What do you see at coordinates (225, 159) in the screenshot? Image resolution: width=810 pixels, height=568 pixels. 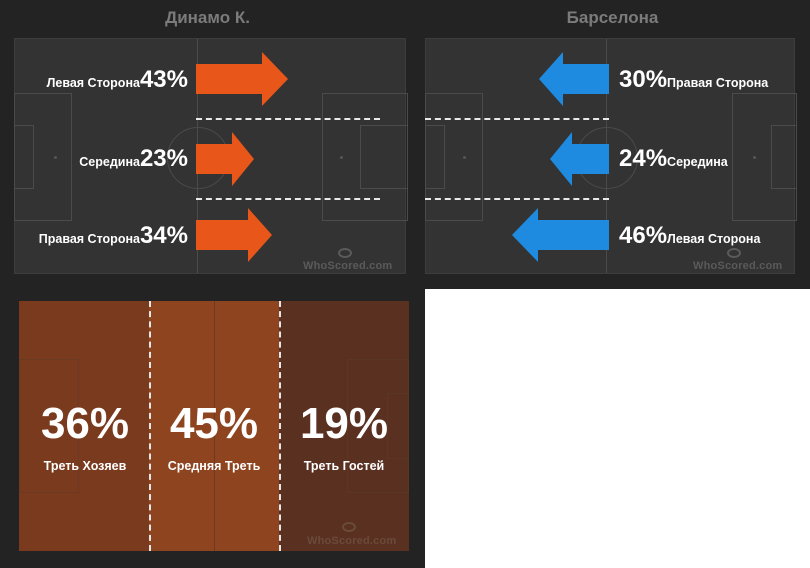 I see `home-center-arrow` at bounding box center [225, 159].